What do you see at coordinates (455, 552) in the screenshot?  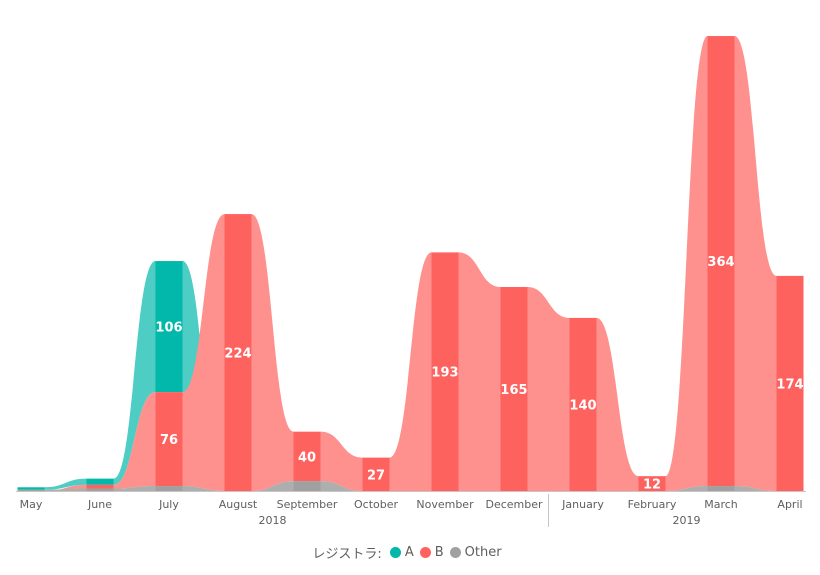 I see `legend-marker-other` at bounding box center [455, 552].